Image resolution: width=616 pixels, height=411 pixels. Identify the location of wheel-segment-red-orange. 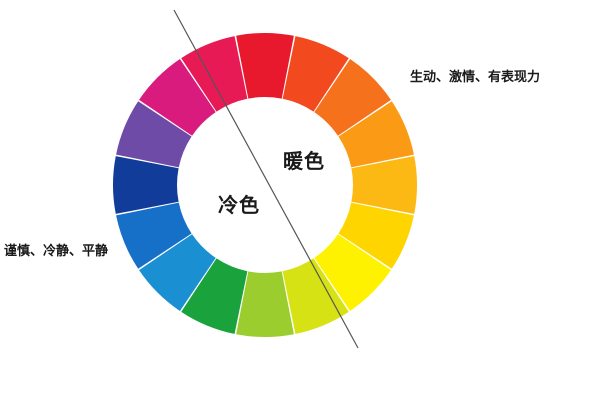
(315, 74).